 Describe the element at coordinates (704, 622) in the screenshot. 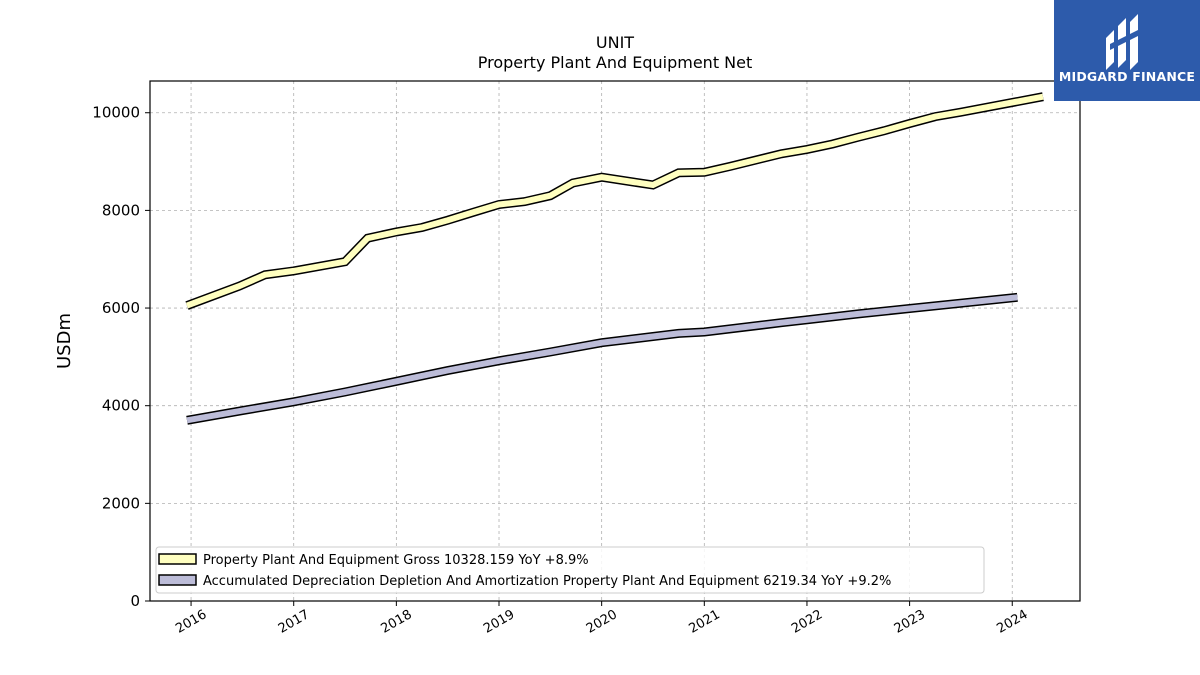

I see `x-tick-label: 2021` at that location.